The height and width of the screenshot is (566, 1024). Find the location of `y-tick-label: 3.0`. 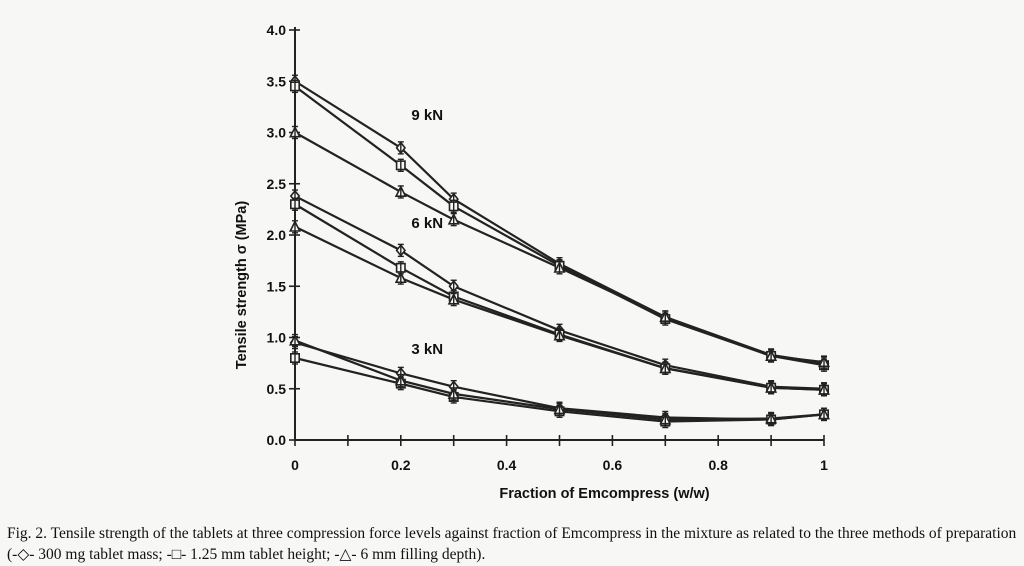

y-tick-label: 3.0 is located at coordinates (277, 133).